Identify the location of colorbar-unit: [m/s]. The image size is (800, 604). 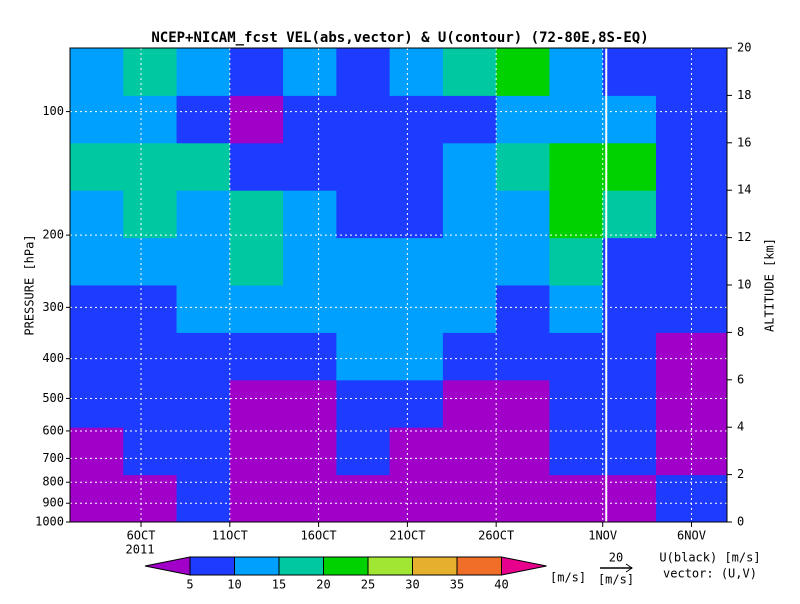
(568, 578).